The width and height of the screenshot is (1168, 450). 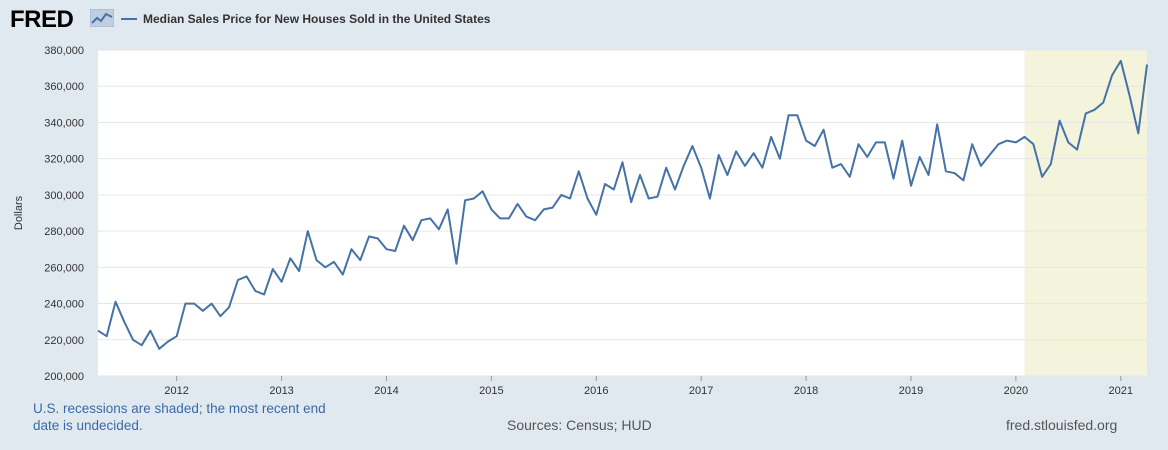 What do you see at coordinates (806, 391) in the screenshot?
I see `x-tick-label: 2018` at bounding box center [806, 391].